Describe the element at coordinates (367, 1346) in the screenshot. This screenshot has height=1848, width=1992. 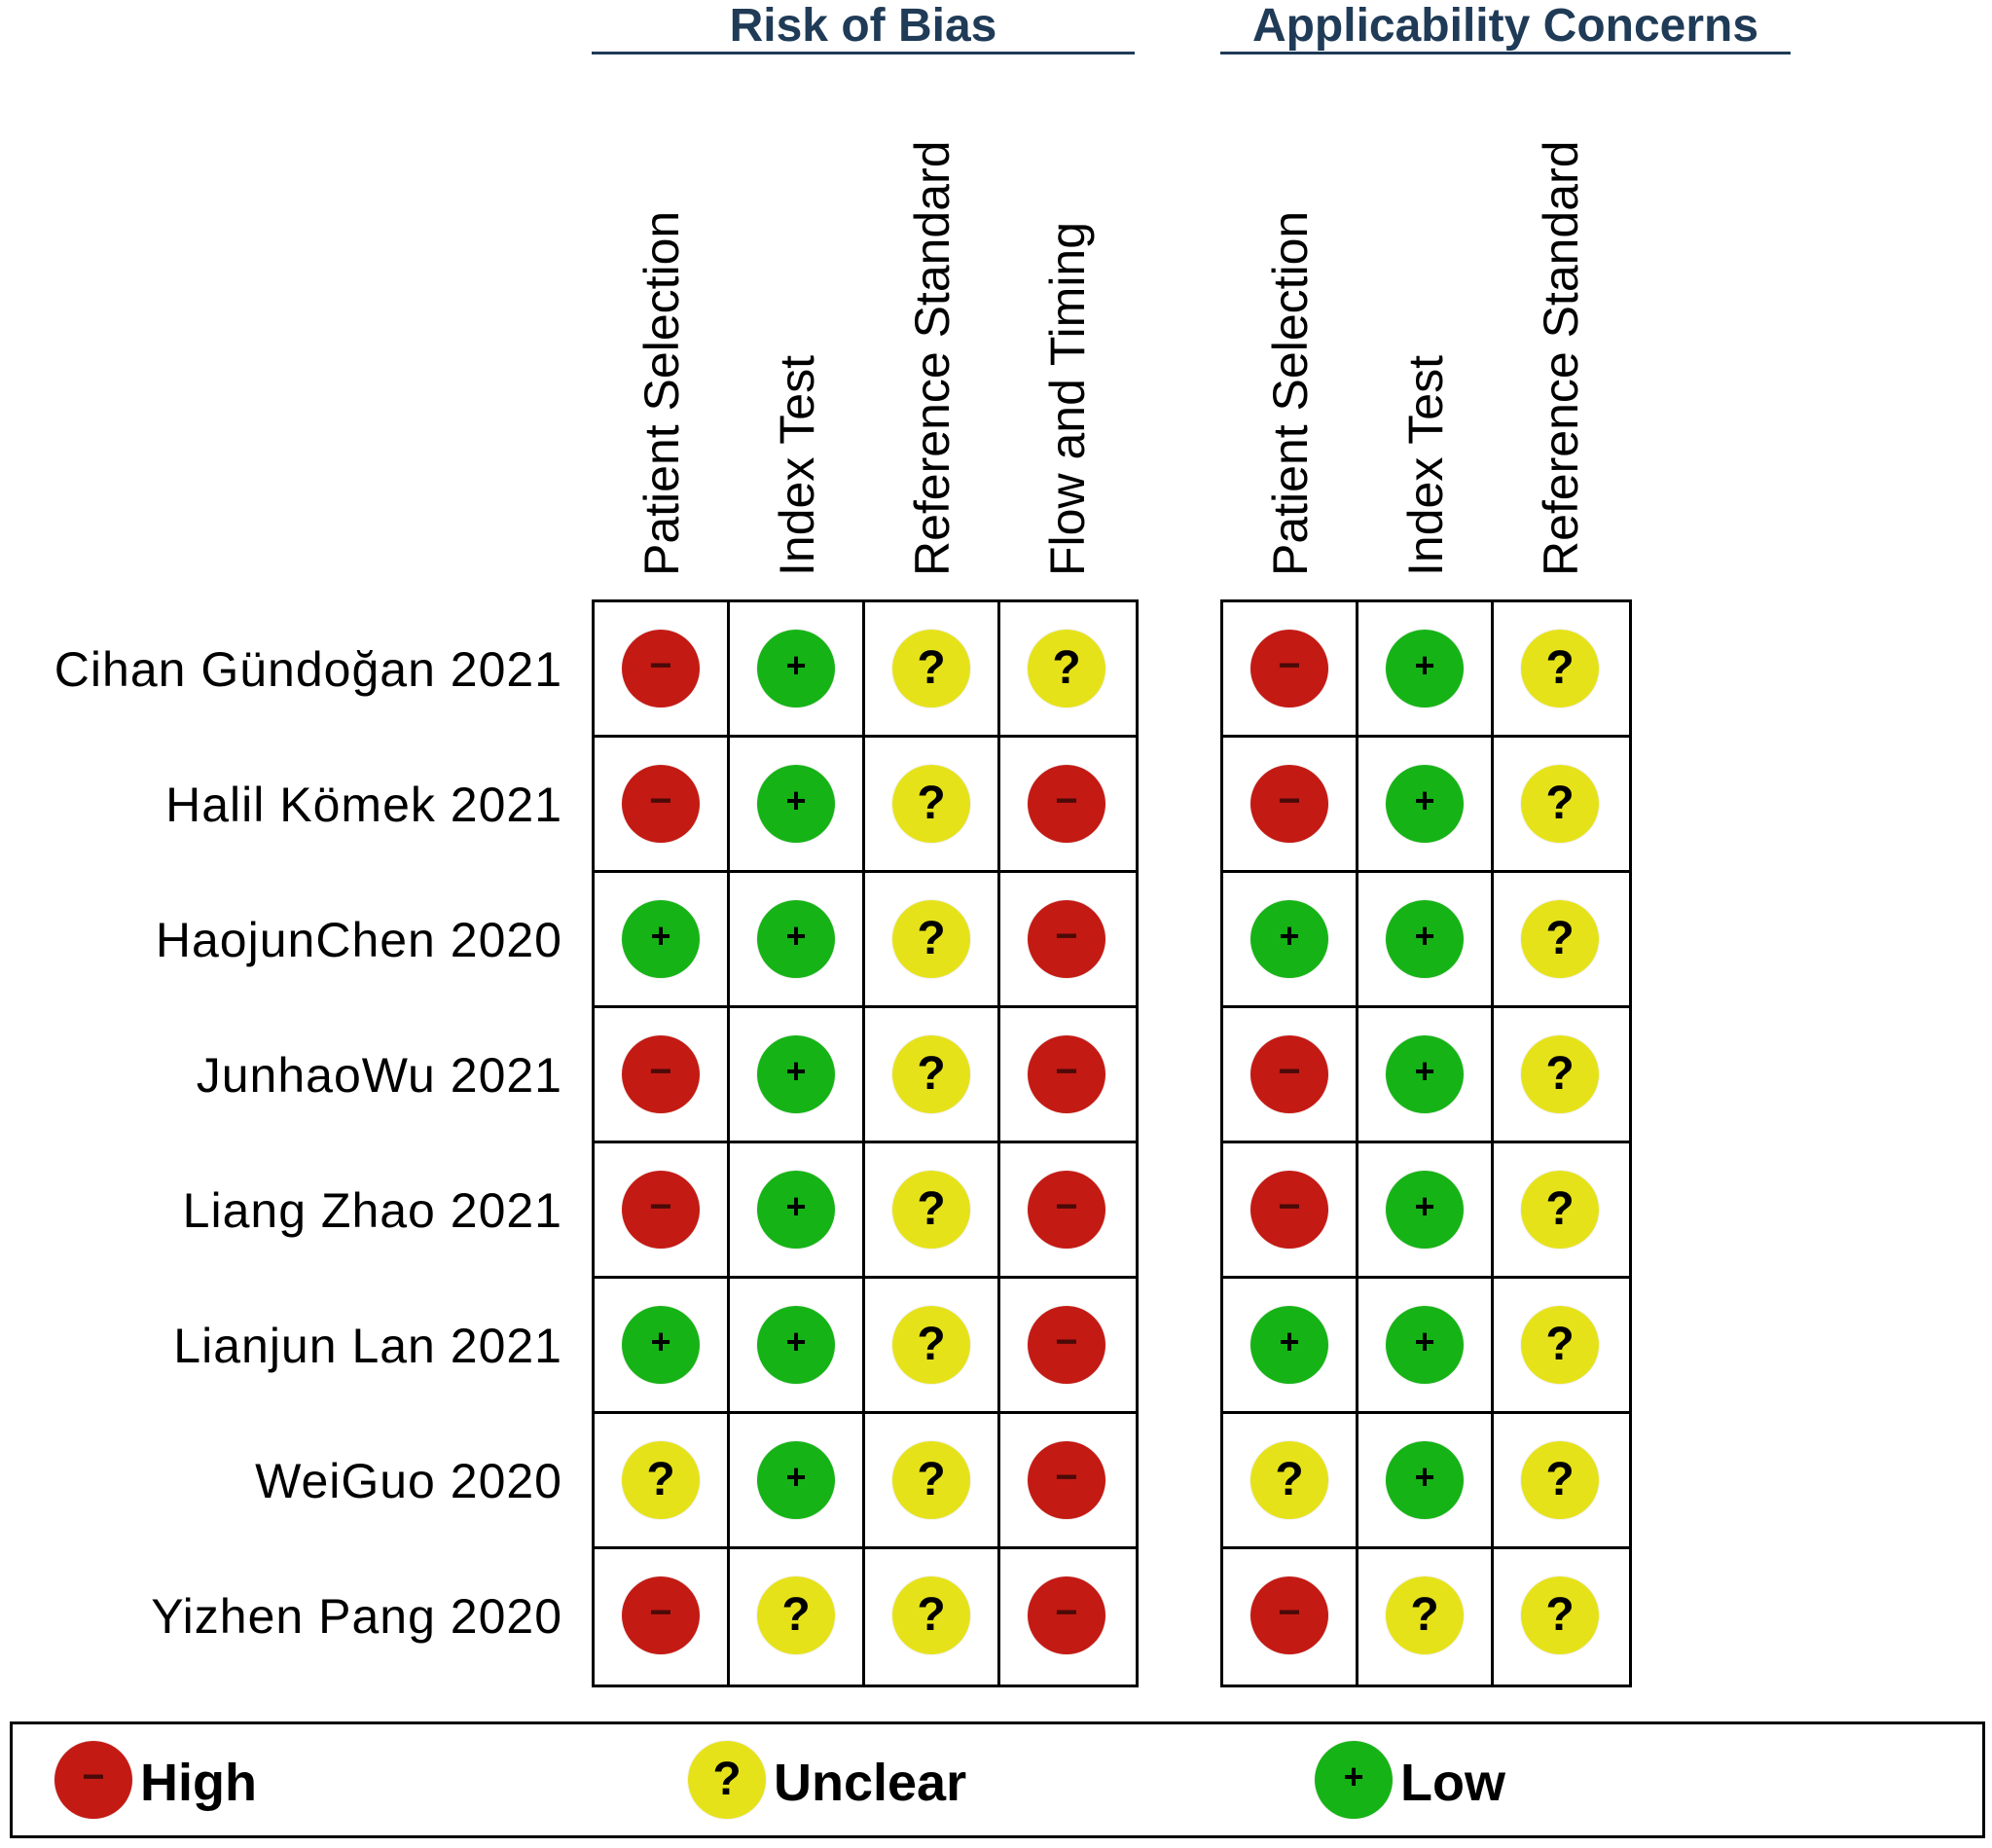
I see `study-label: Lianjun Lan 2021` at that location.